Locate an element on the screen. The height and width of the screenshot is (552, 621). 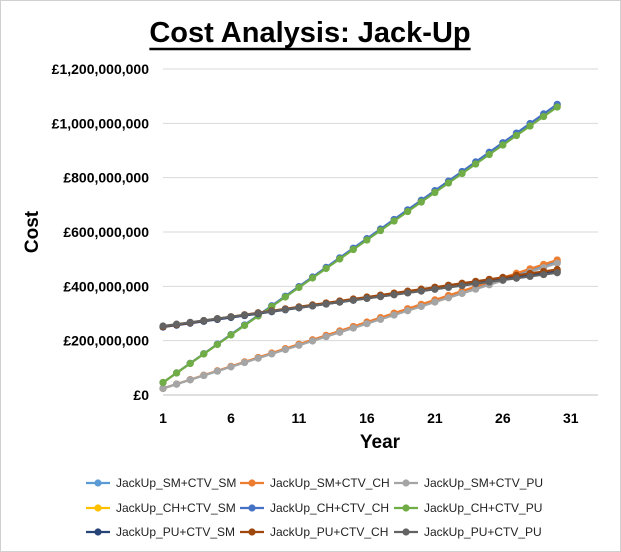
y-tick-label: £0 is located at coordinates (141, 395).